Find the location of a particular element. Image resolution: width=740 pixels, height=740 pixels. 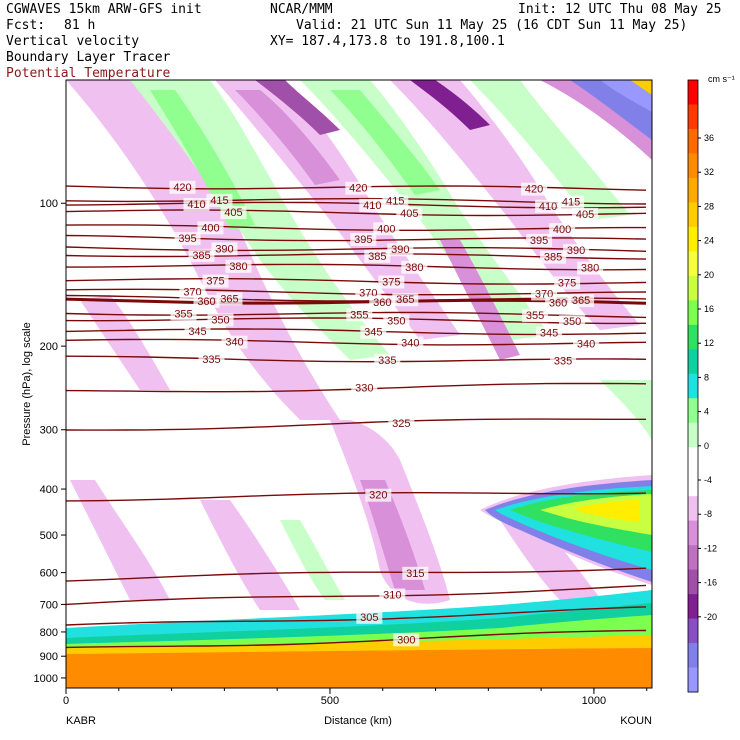

colorbar-label: 8 is located at coordinates (706, 377).